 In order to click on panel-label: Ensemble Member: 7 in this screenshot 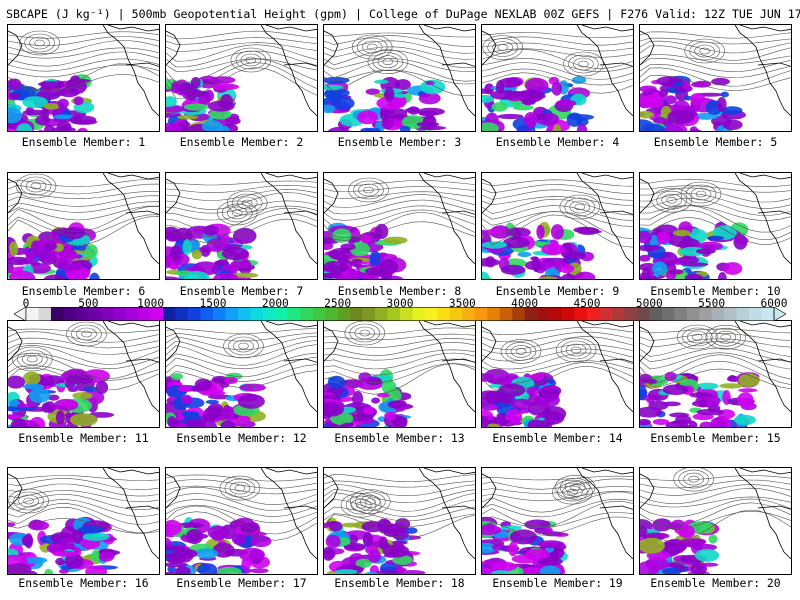, I will do `click(241, 291)`.